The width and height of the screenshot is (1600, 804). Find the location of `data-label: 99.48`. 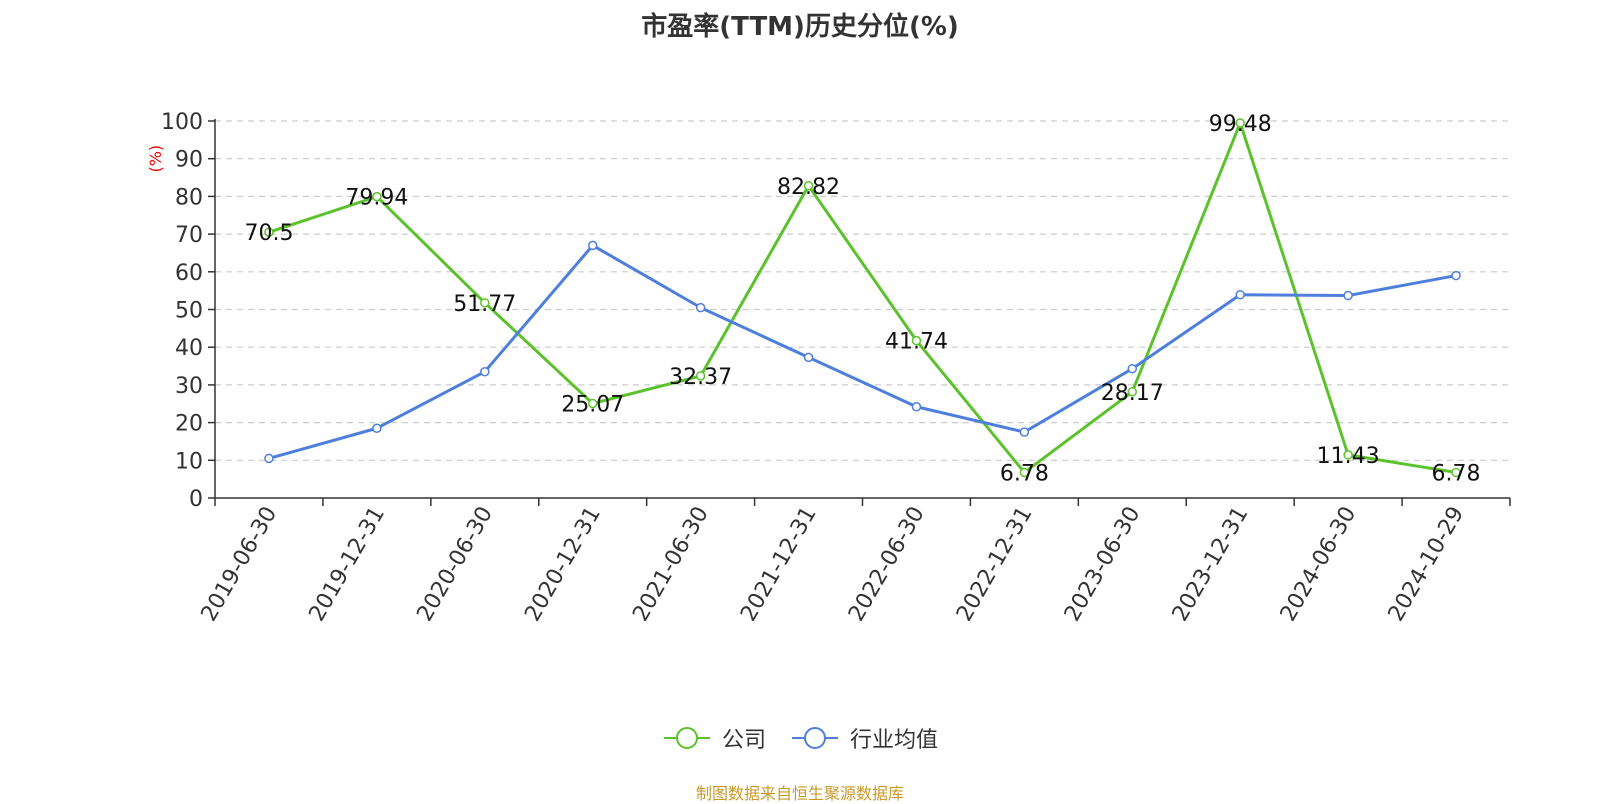

data-label: 99.48 is located at coordinates (1240, 124).